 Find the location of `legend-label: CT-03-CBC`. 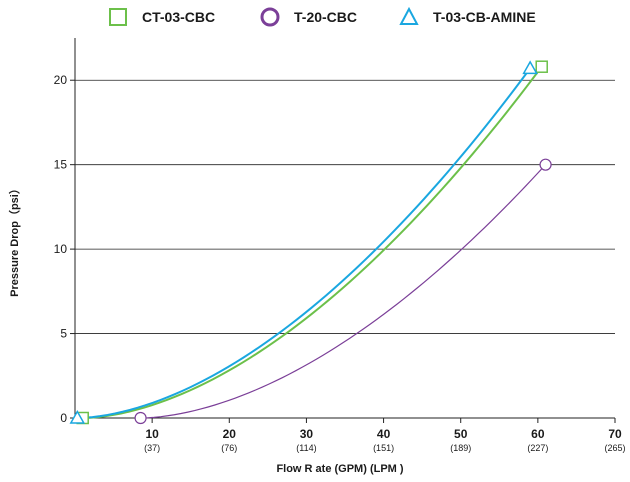

legend-label: CT-03-CBC is located at coordinates (178, 17).